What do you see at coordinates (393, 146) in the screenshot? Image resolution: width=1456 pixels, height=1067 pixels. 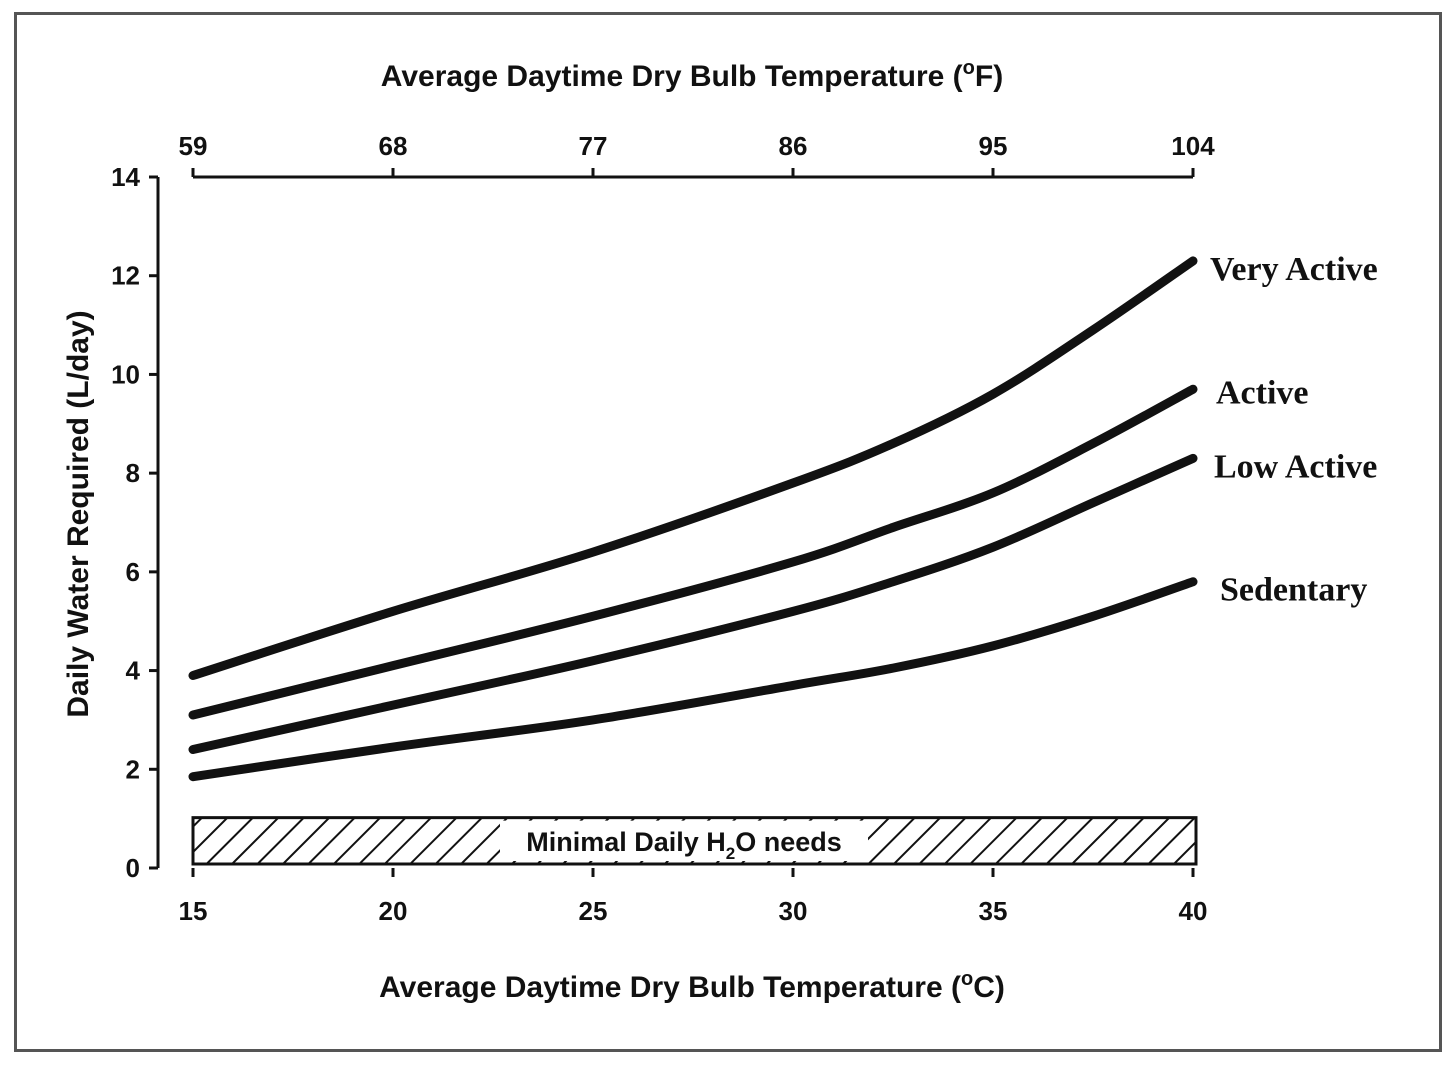 I see `x-top-tick-label: 68` at bounding box center [393, 146].